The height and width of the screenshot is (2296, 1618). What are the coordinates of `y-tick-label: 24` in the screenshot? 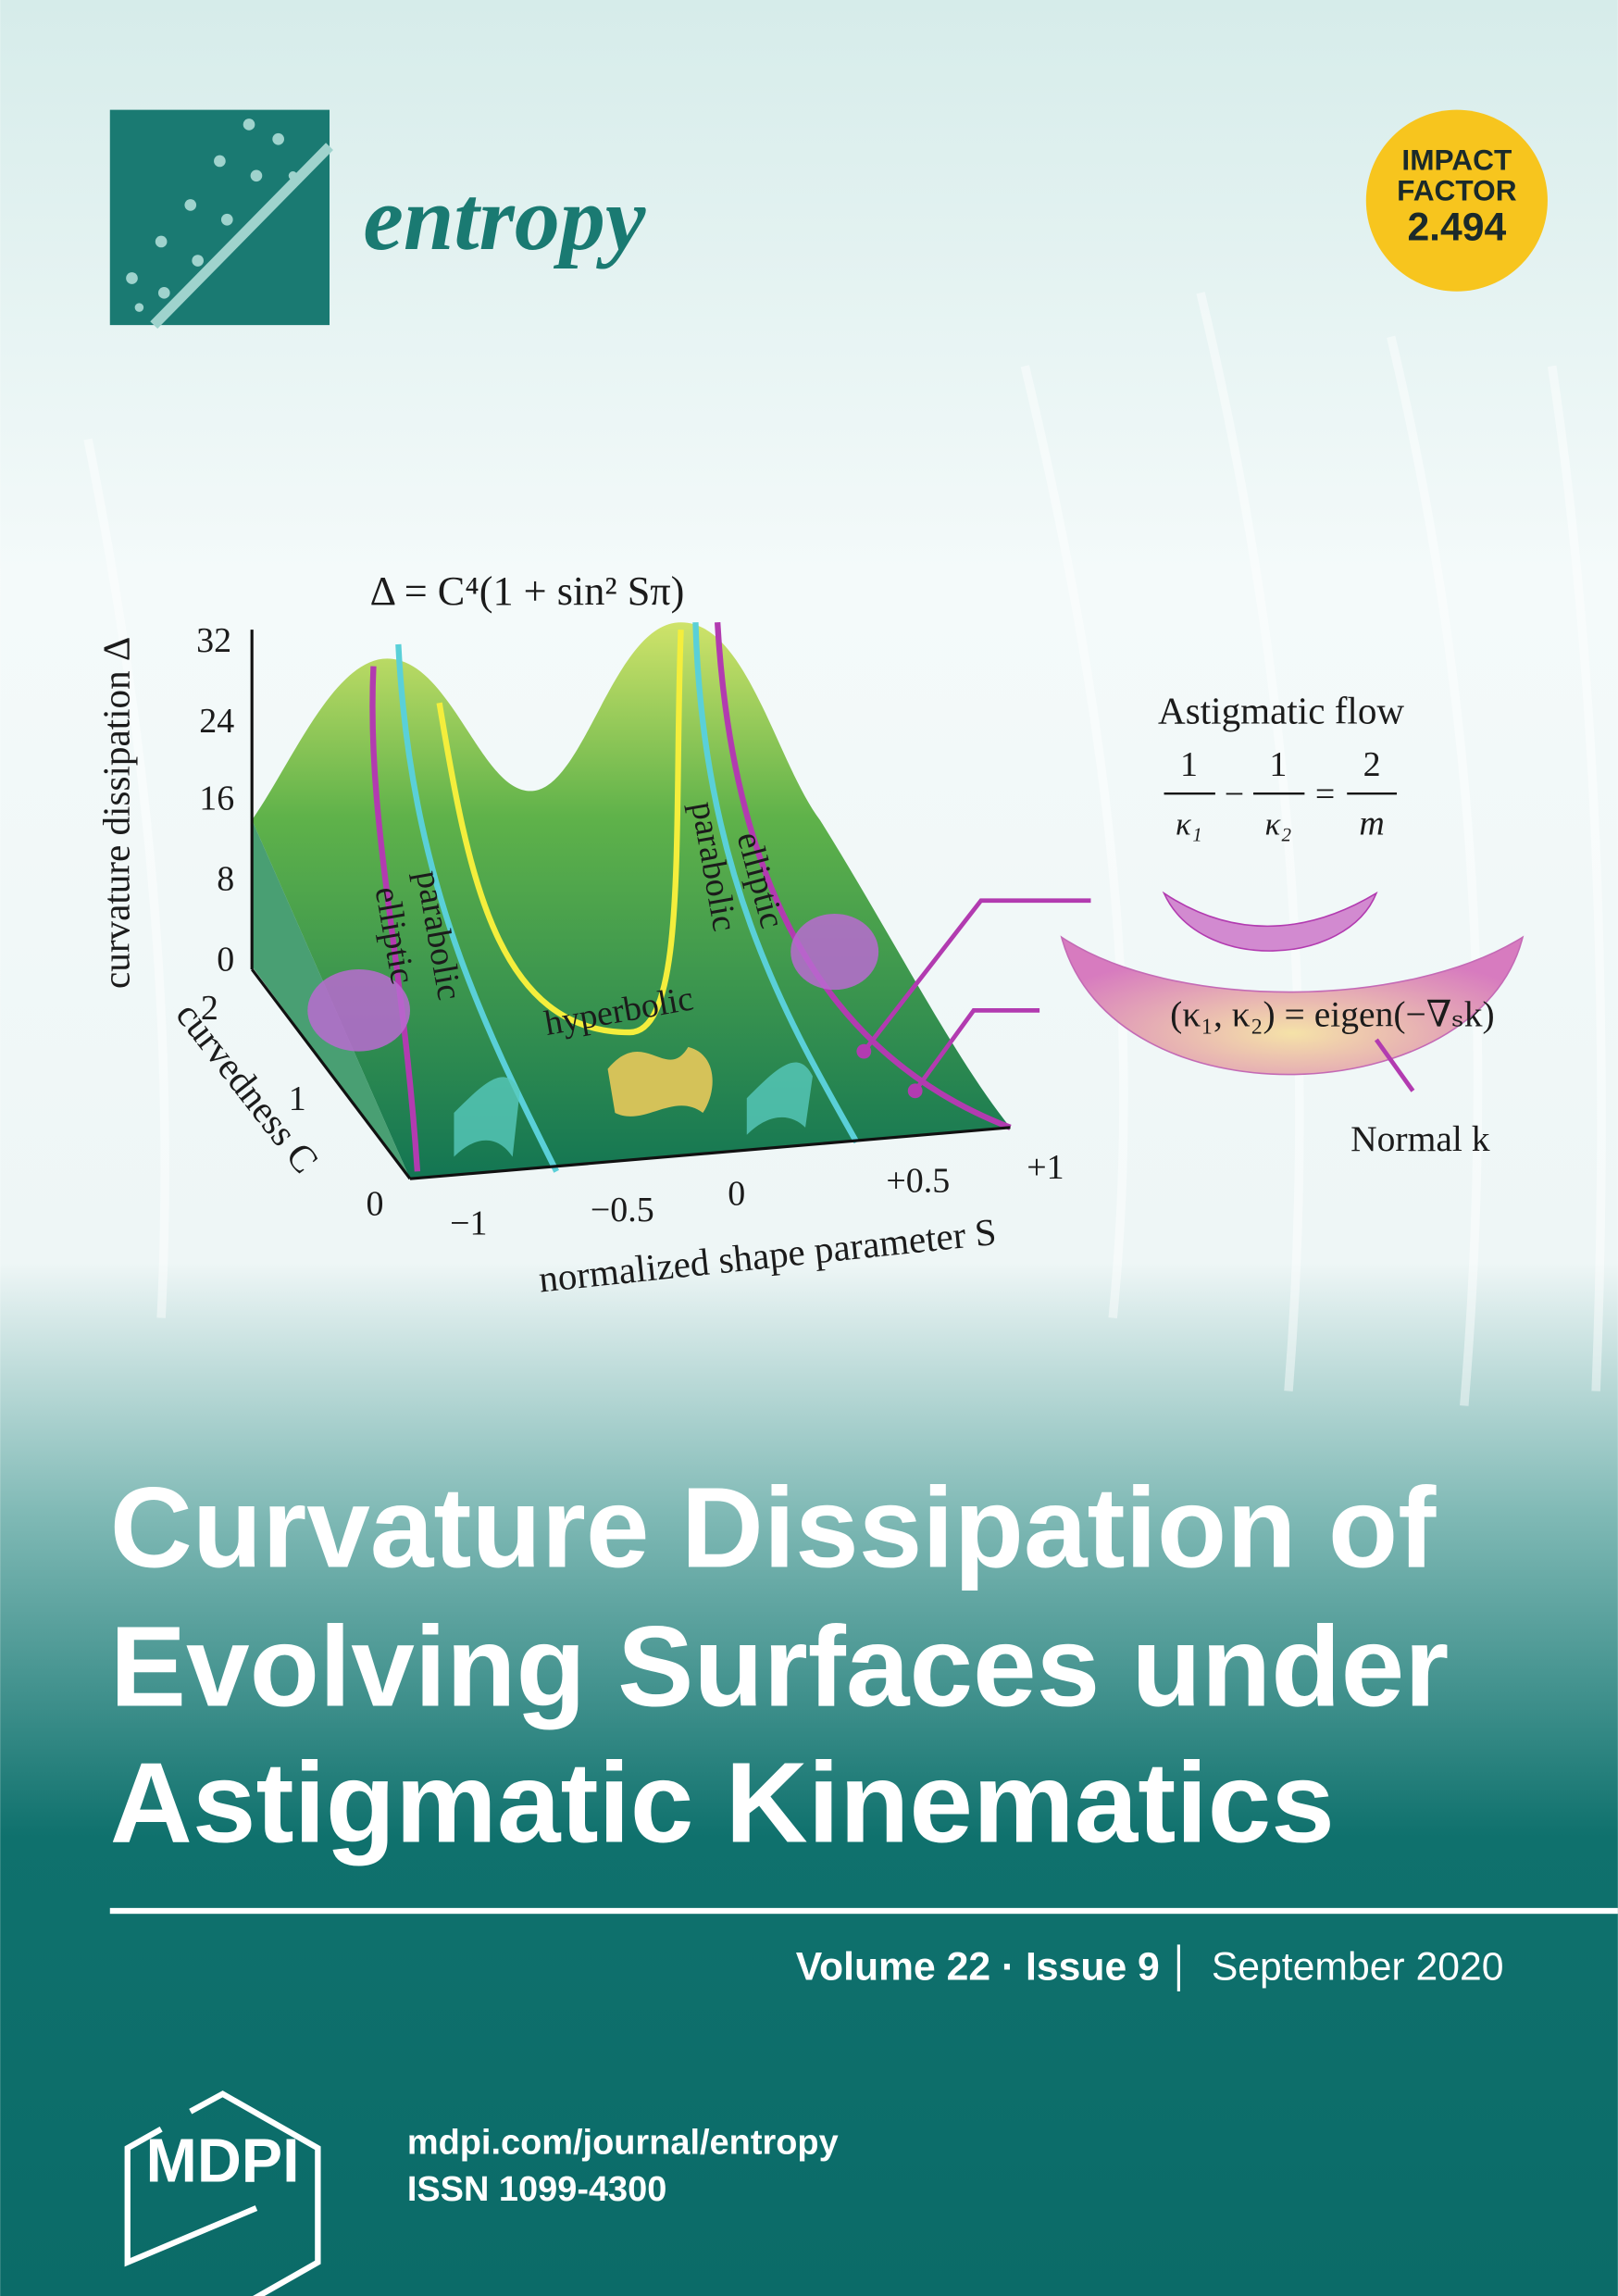 It's located at (216, 721).